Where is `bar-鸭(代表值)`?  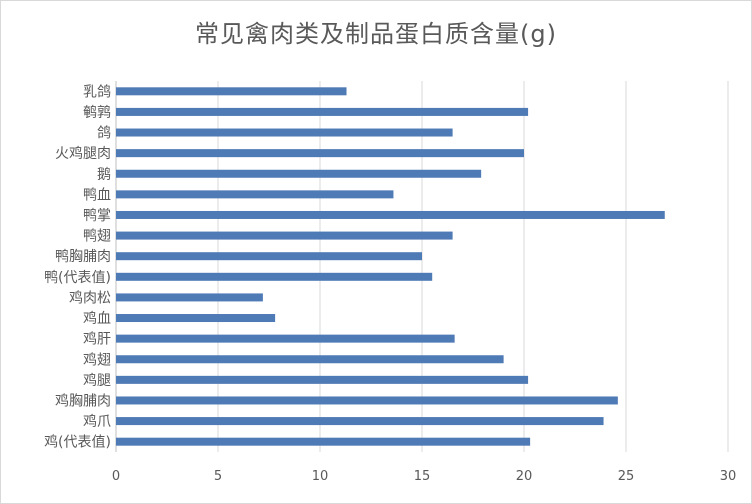 bar-鸭(代表值) is located at coordinates (274, 276).